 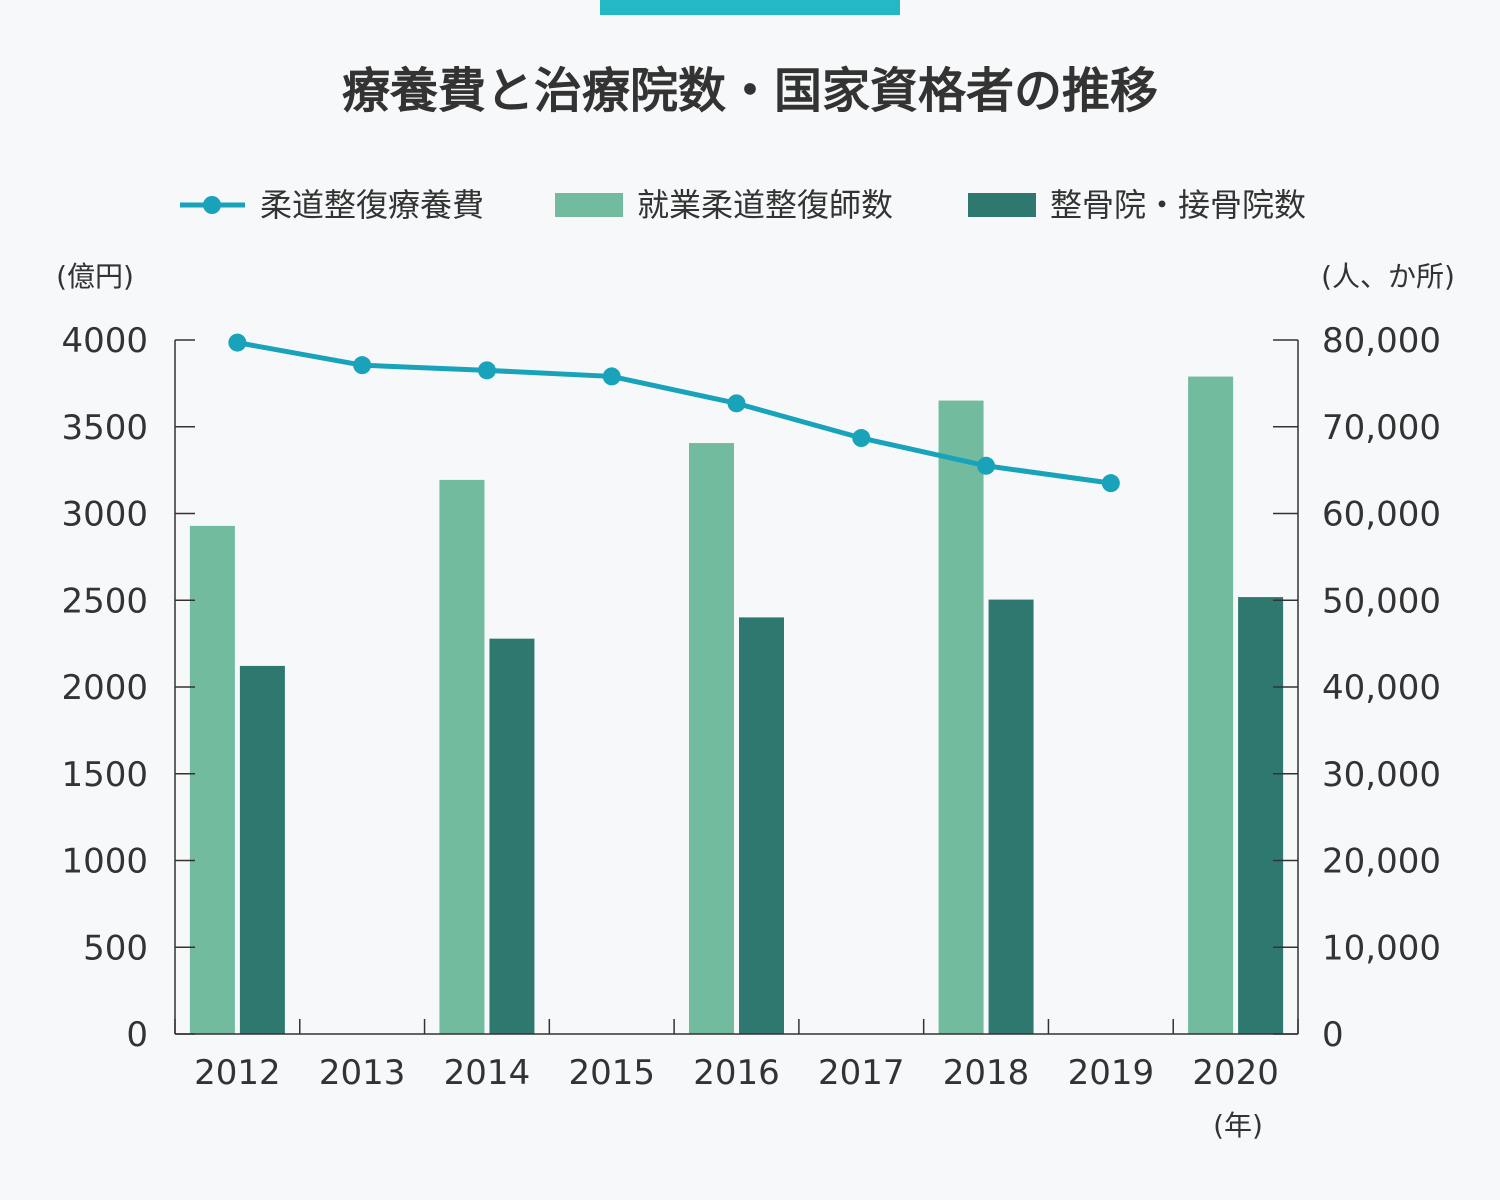 What do you see at coordinates (462, 756) in the screenshot?
I see `bar-practitioners-2014` at bounding box center [462, 756].